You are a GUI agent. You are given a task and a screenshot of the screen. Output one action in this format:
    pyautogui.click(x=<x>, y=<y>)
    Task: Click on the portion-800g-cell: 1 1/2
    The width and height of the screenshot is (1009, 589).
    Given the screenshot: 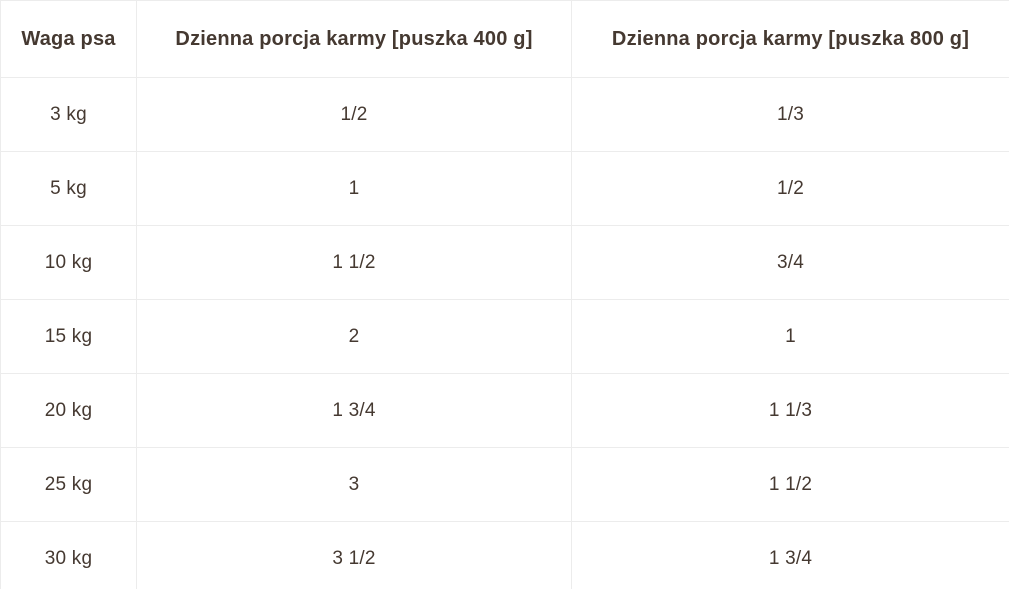 What is the action you would take?
    pyautogui.click(x=790, y=484)
    